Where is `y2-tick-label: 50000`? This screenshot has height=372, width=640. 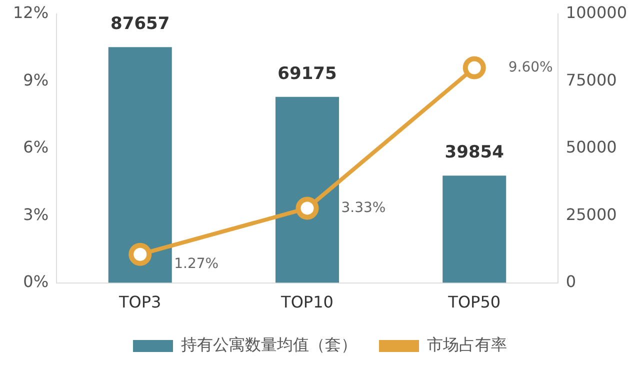
y2-tick-label: 50000 is located at coordinates (591, 147).